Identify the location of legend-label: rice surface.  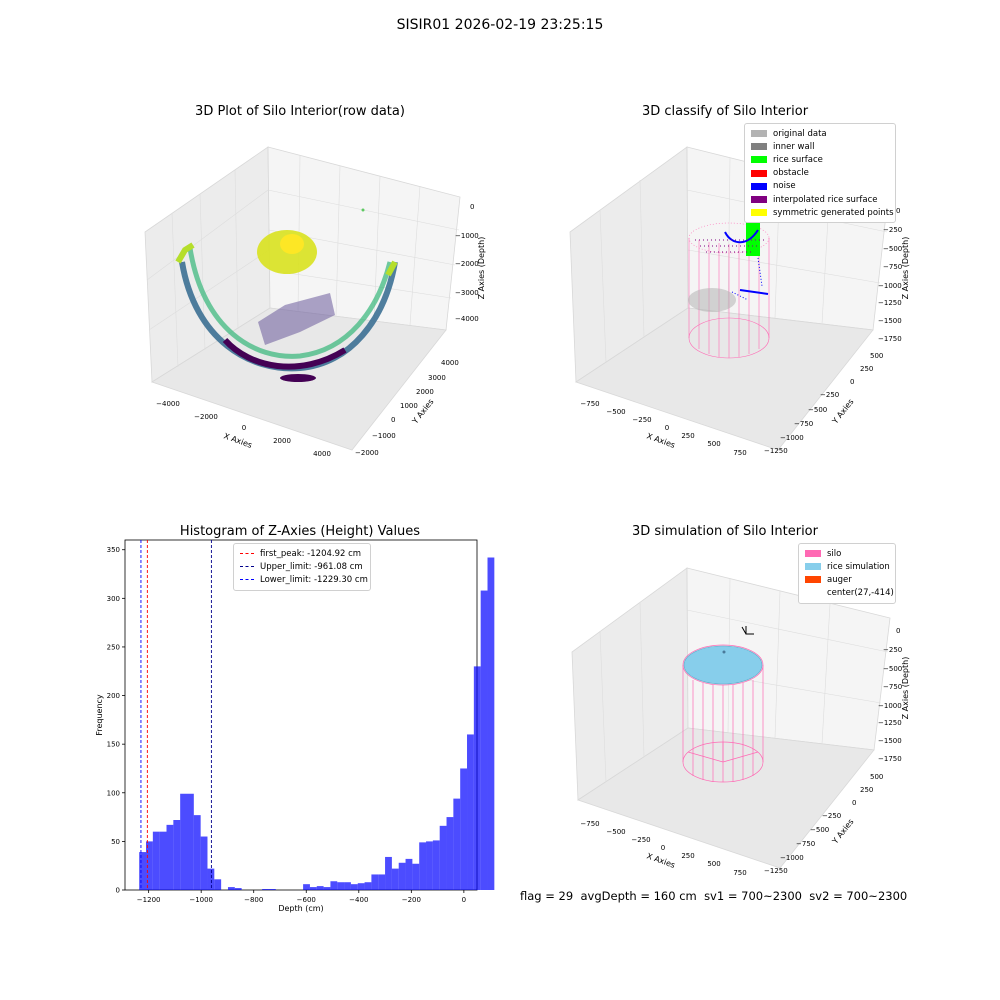
(798, 159).